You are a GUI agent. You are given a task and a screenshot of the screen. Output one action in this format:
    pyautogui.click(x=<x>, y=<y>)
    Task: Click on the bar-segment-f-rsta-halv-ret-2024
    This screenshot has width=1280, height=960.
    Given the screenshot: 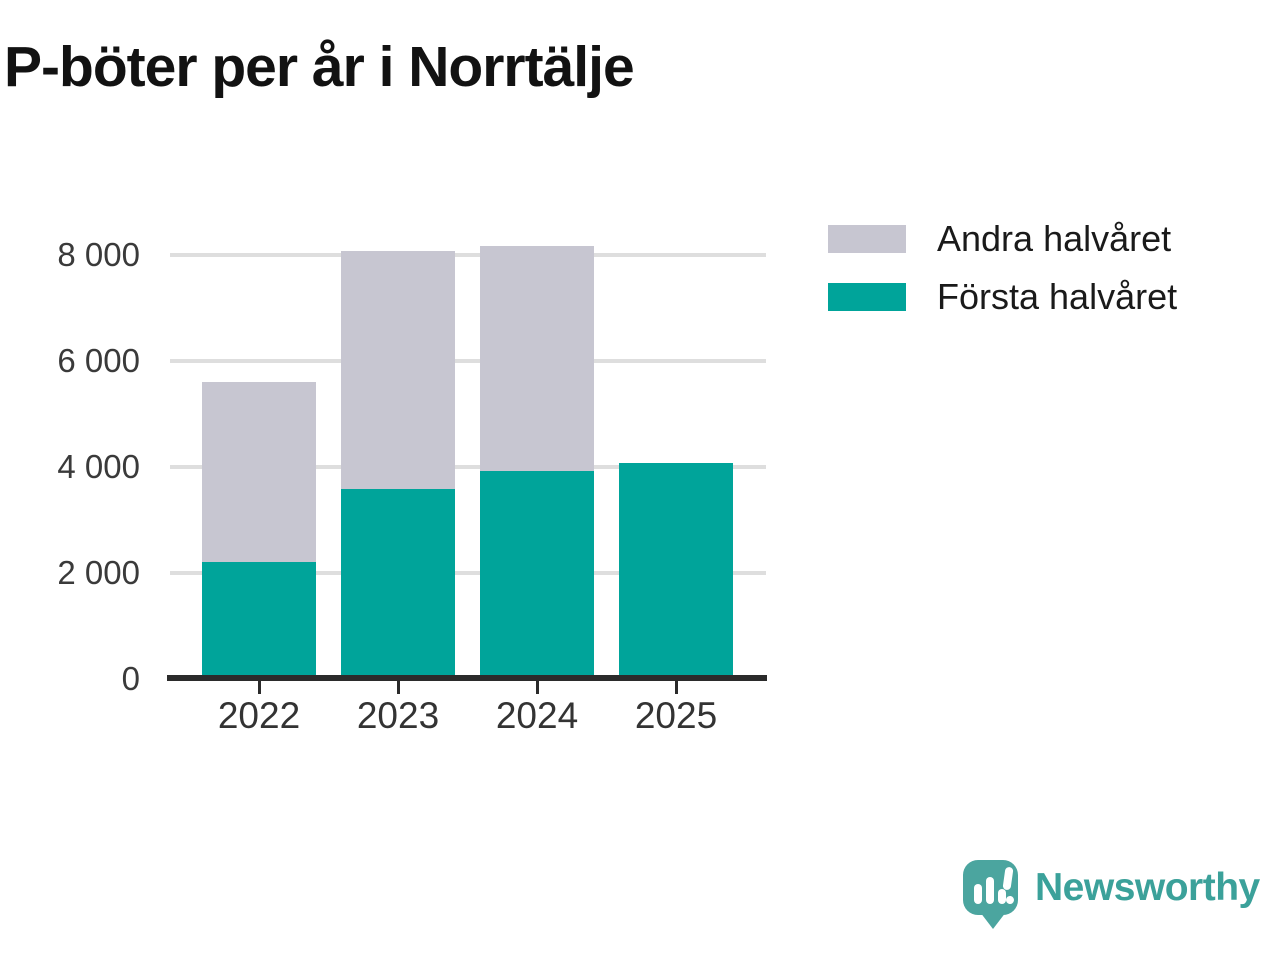 What is the action you would take?
    pyautogui.click(x=537, y=575)
    